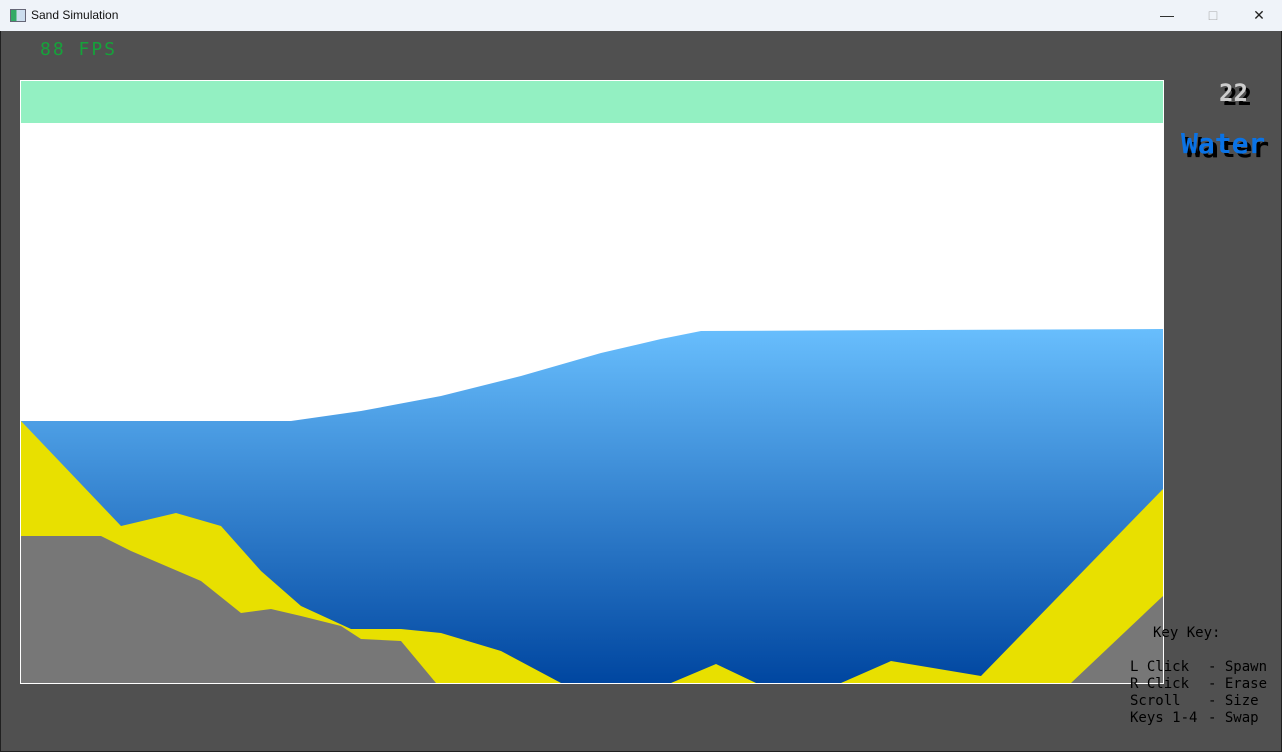 The height and width of the screenshot is (752, 1282). What do you see at coordinates (1194, 718) in the screenshot?
I see `legend-row: Keys 1-4- Swap` at bounding box center [1194, 718].